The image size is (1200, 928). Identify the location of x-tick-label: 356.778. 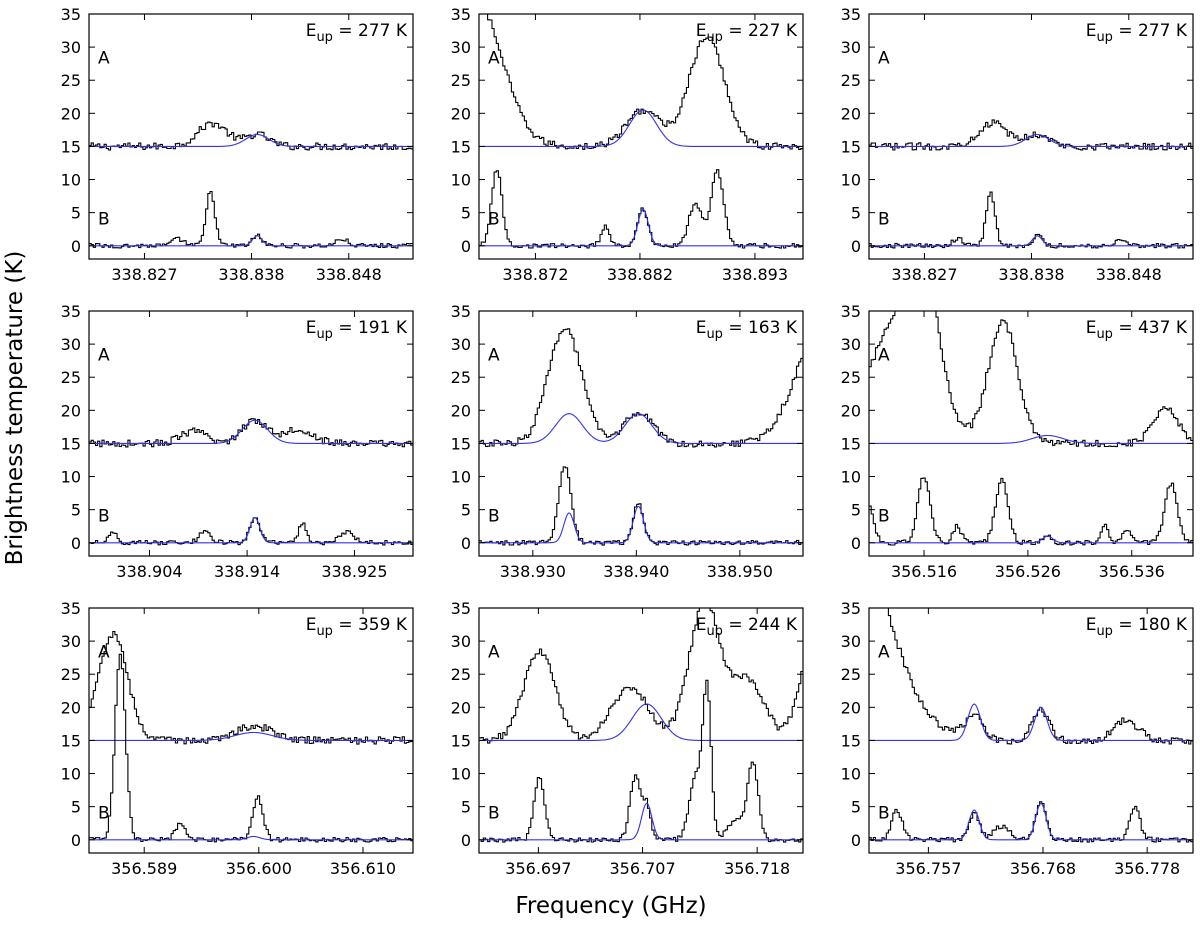
(1147, 868).